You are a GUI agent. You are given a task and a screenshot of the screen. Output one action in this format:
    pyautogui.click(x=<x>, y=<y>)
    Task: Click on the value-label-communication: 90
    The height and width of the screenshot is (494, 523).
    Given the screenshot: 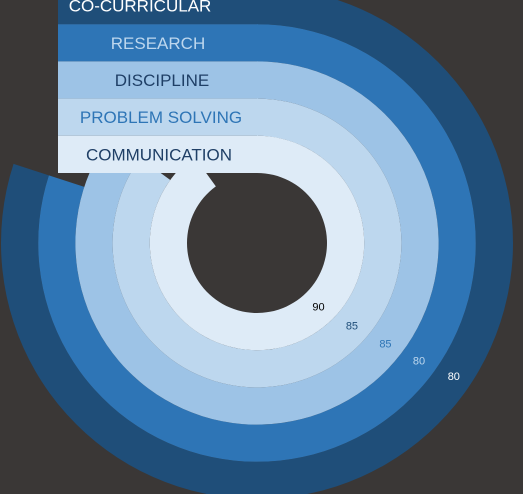 What is the action you would take?
    pyautogui.click(x=318, y=308)
    